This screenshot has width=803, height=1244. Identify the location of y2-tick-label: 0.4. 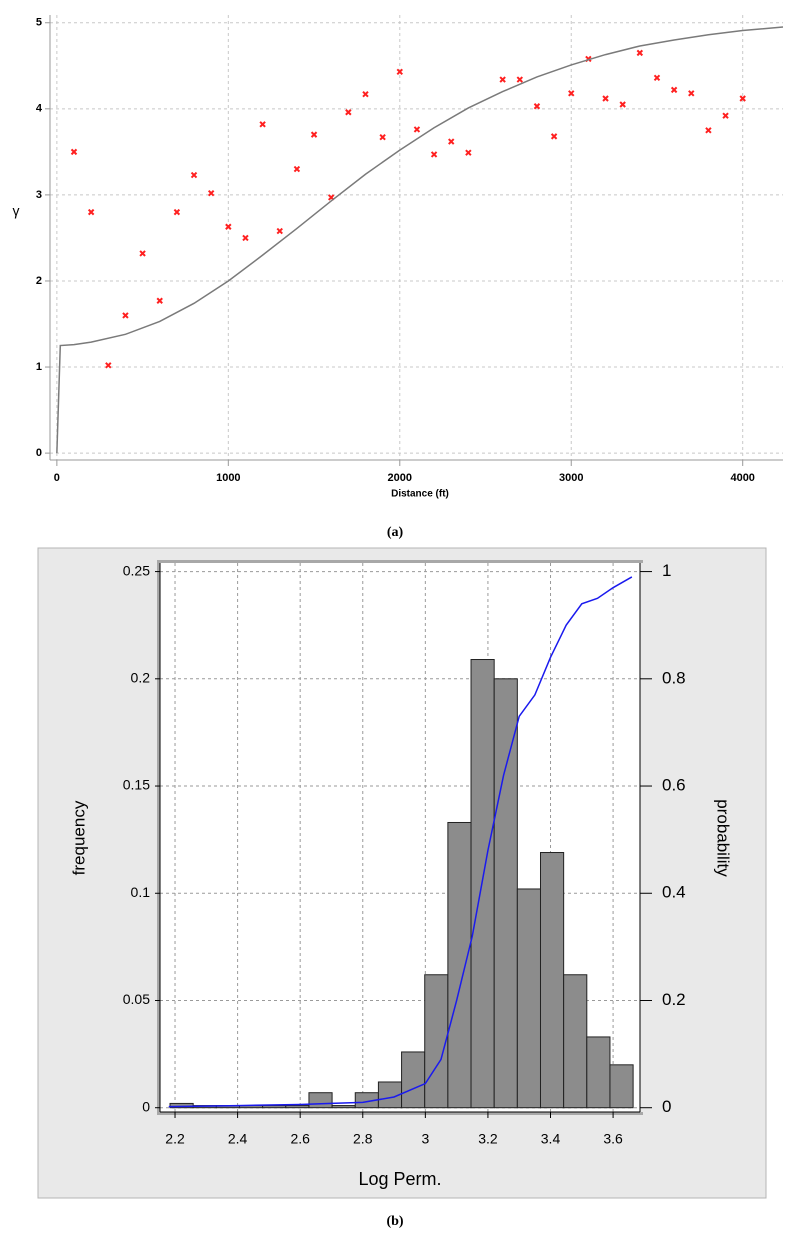
(674, 892).